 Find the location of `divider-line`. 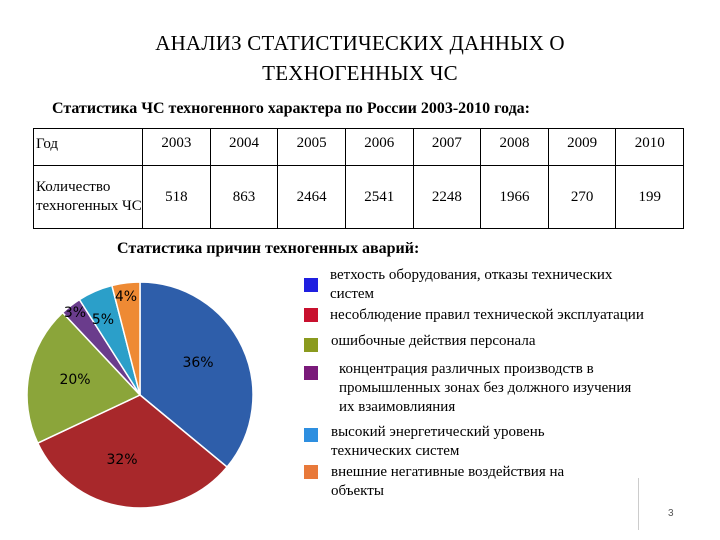

divider-line is located at coordinates (638, 504).